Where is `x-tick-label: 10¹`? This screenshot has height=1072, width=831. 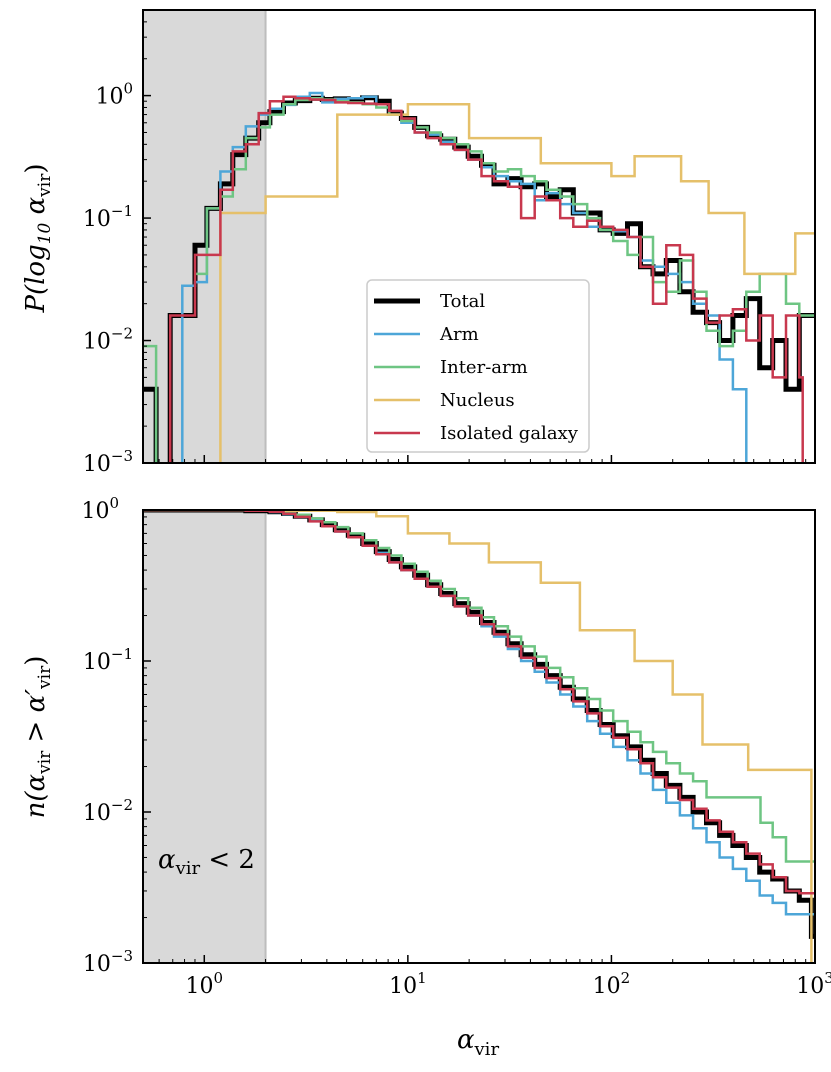 x-tick-label: 10¹ is located at coordinates (408, 984).